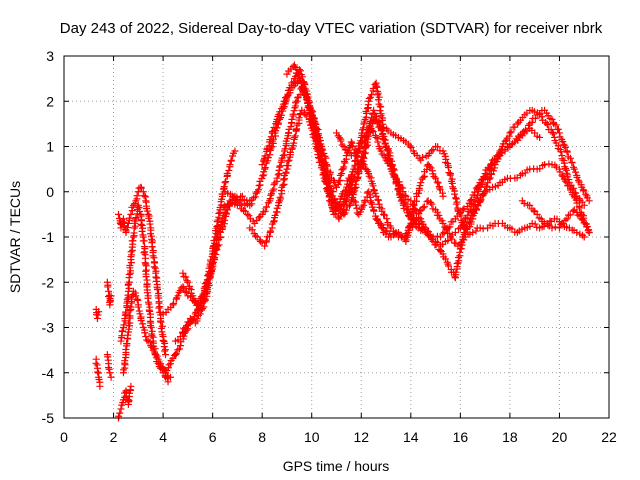 This screenshot has width=640, height=480. I want to click on y-tick-label: 1, so click(50, 147).